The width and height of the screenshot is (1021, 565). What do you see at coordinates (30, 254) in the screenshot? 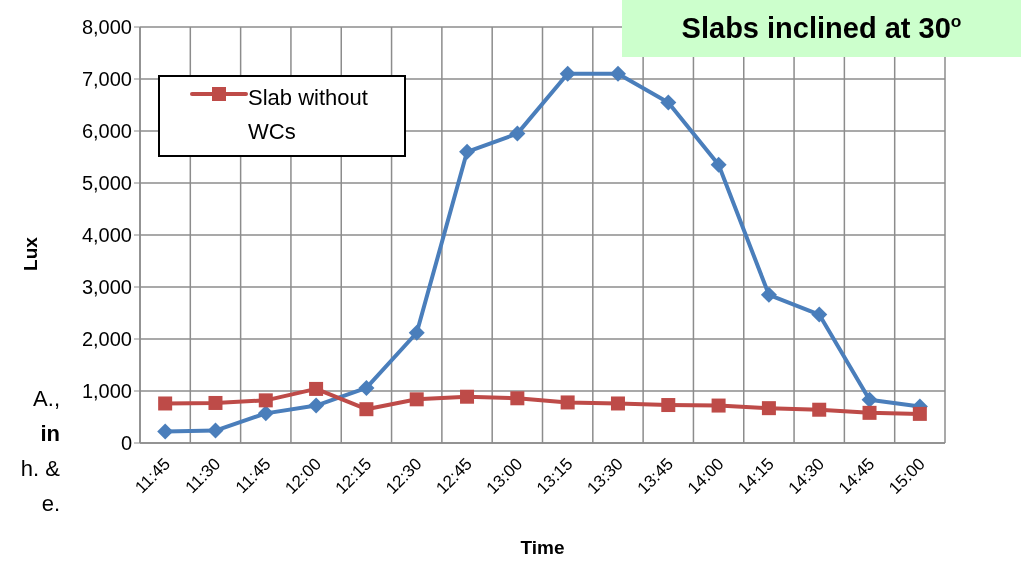
I see `y-axis-title: Lux` at bounding box center [30, 254].